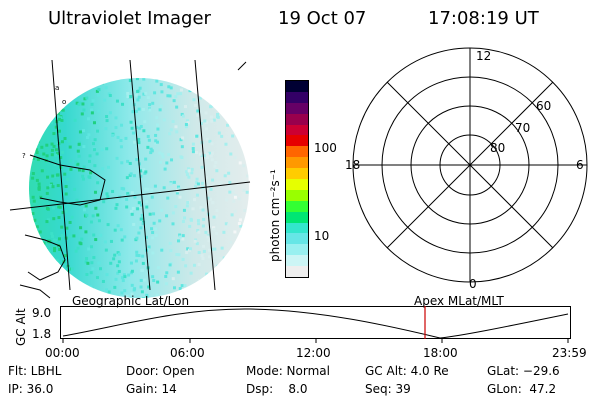  What do you see at coordinates (31, 389) in the screenshot?
I see `status-ip: IP: 36.0` at bounding box center [31, 389].